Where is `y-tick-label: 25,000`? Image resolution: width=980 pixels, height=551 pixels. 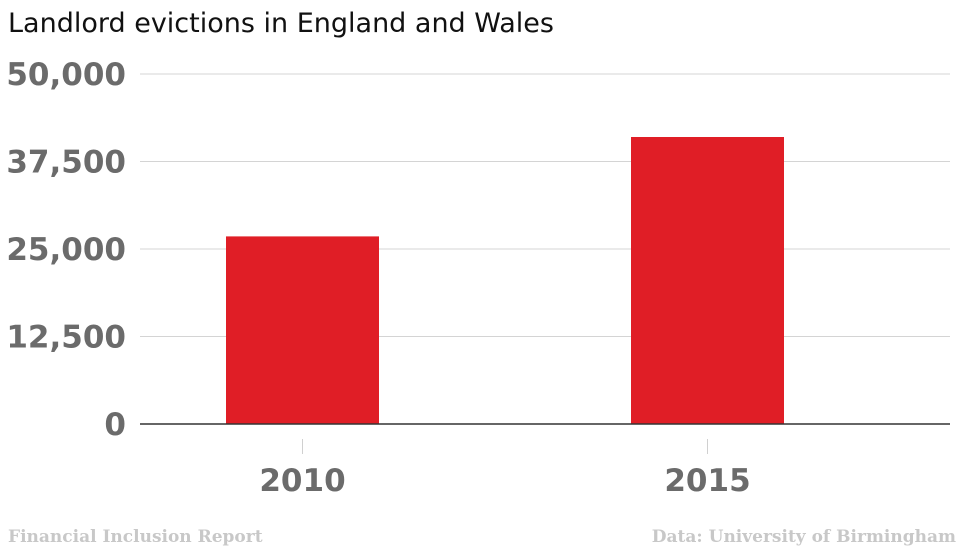 y-tick-label: 25,000 is located at coordinates (66, 250).